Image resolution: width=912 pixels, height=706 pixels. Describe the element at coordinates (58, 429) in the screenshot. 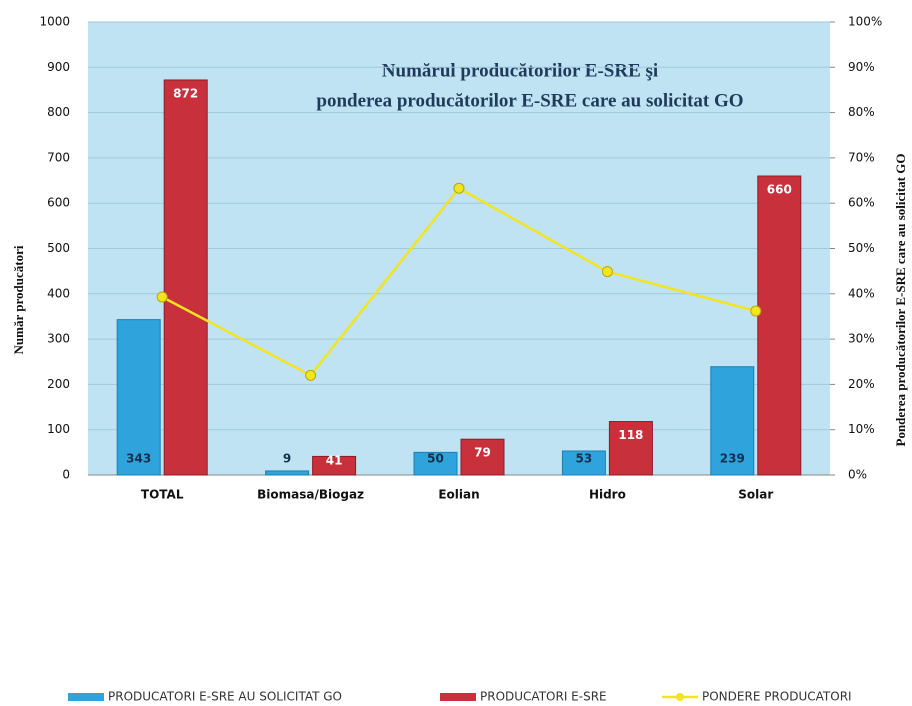

I see `y-tick-label: 100` at that location.